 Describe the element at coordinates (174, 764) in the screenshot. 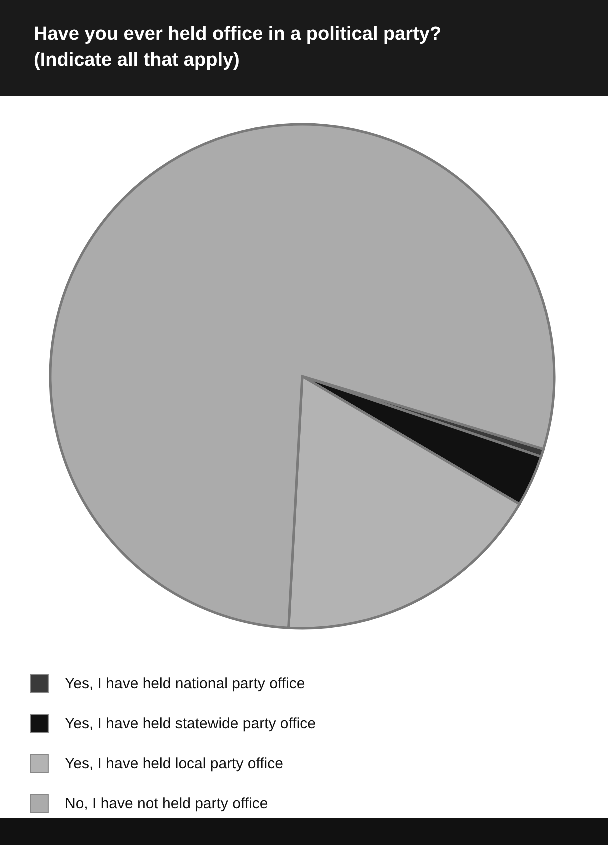

I see `legend-label: Yes, I have held local party office` at that location.